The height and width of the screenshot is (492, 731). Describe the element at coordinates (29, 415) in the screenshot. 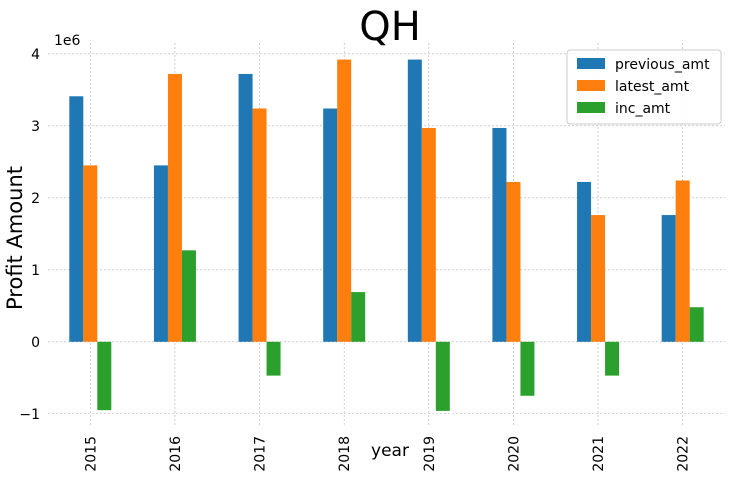

I see `y-tick-label: −1` at that location.